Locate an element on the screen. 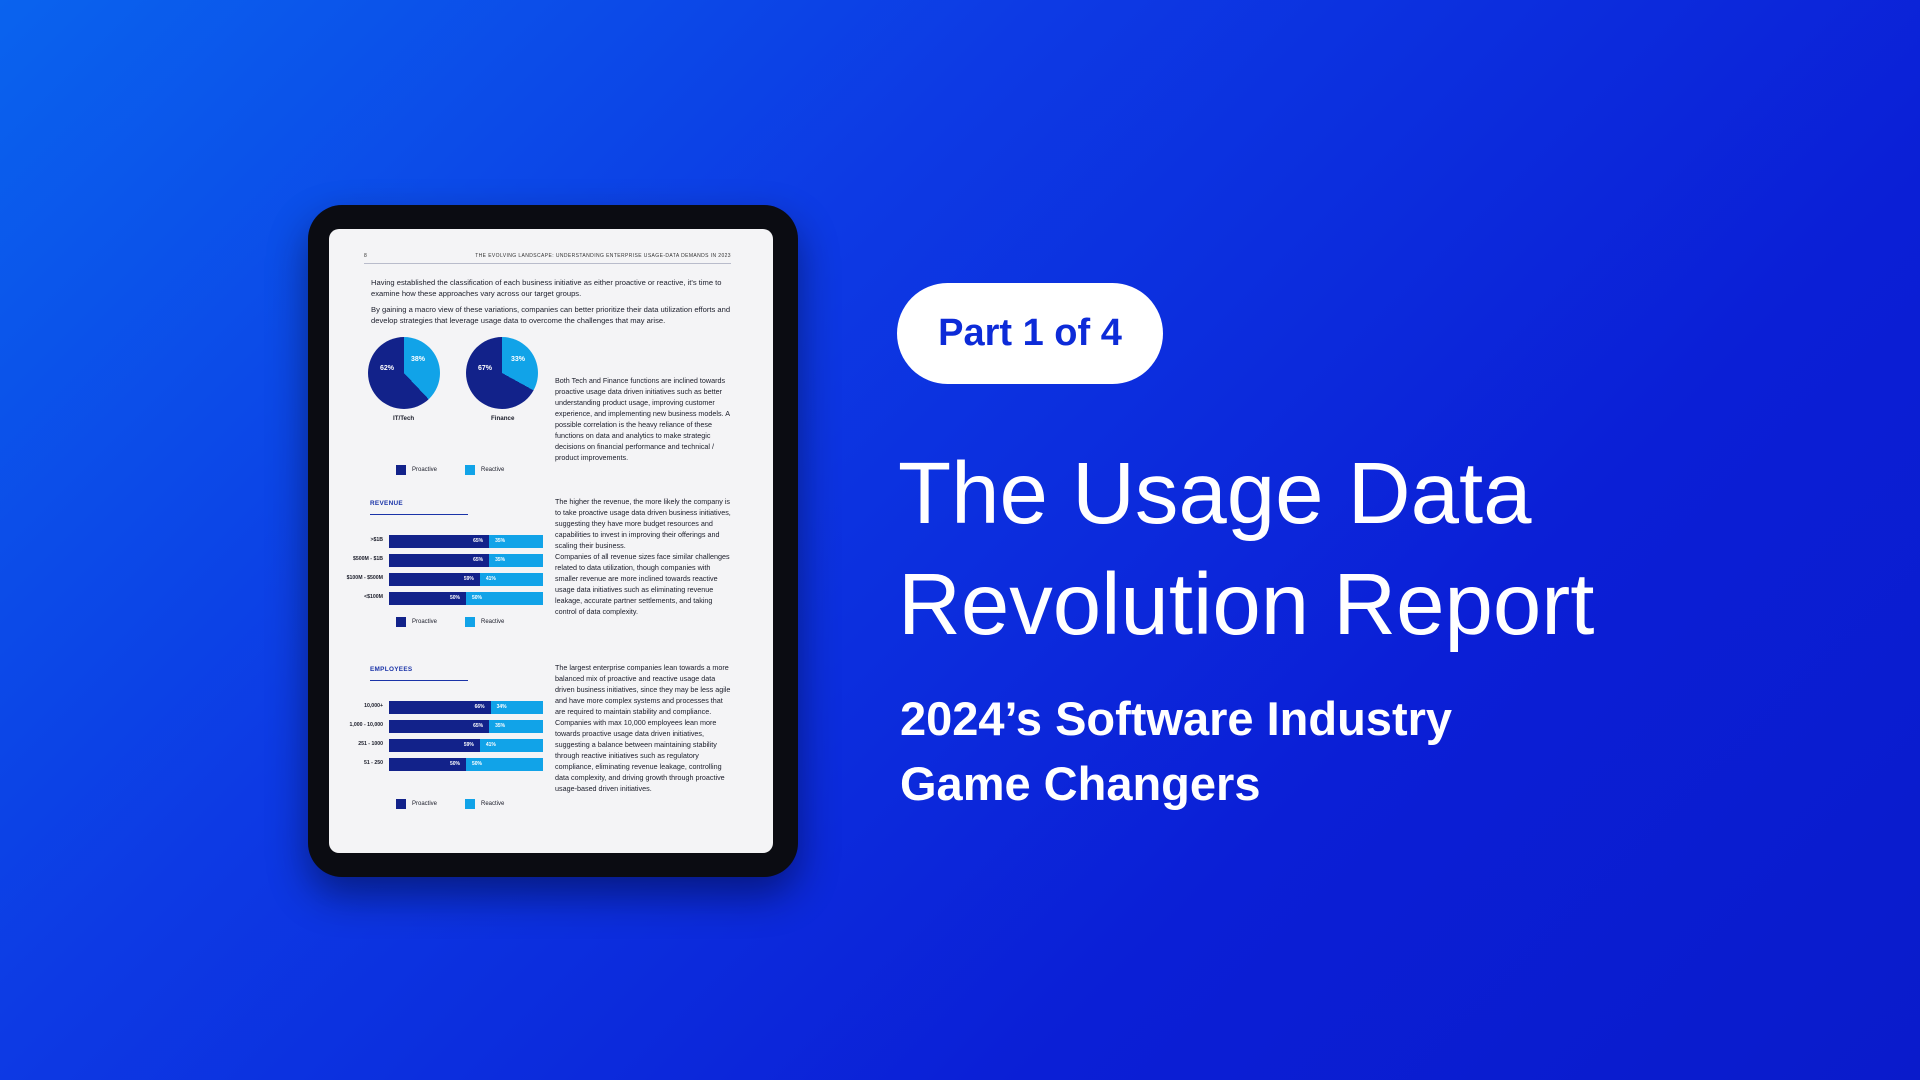  bar-value-label: 34% is located at coordinates (501, 707).